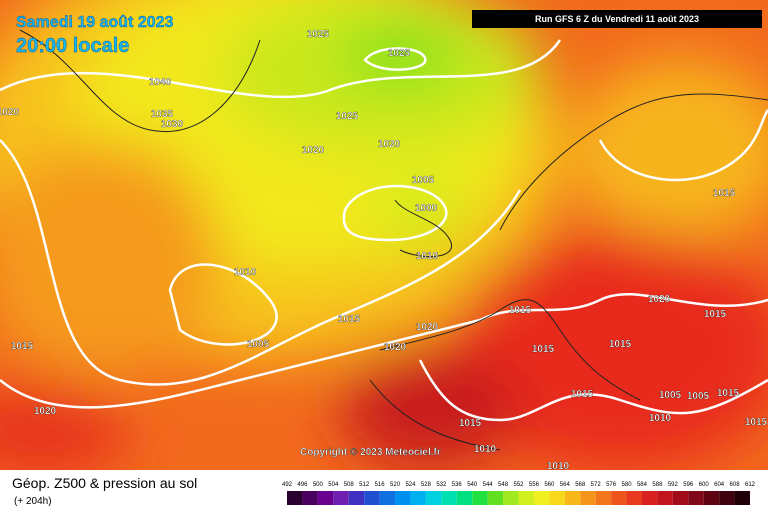 This screenshot has width=768, height=512. I want to click on scale-label: 512, so click(364, 485).